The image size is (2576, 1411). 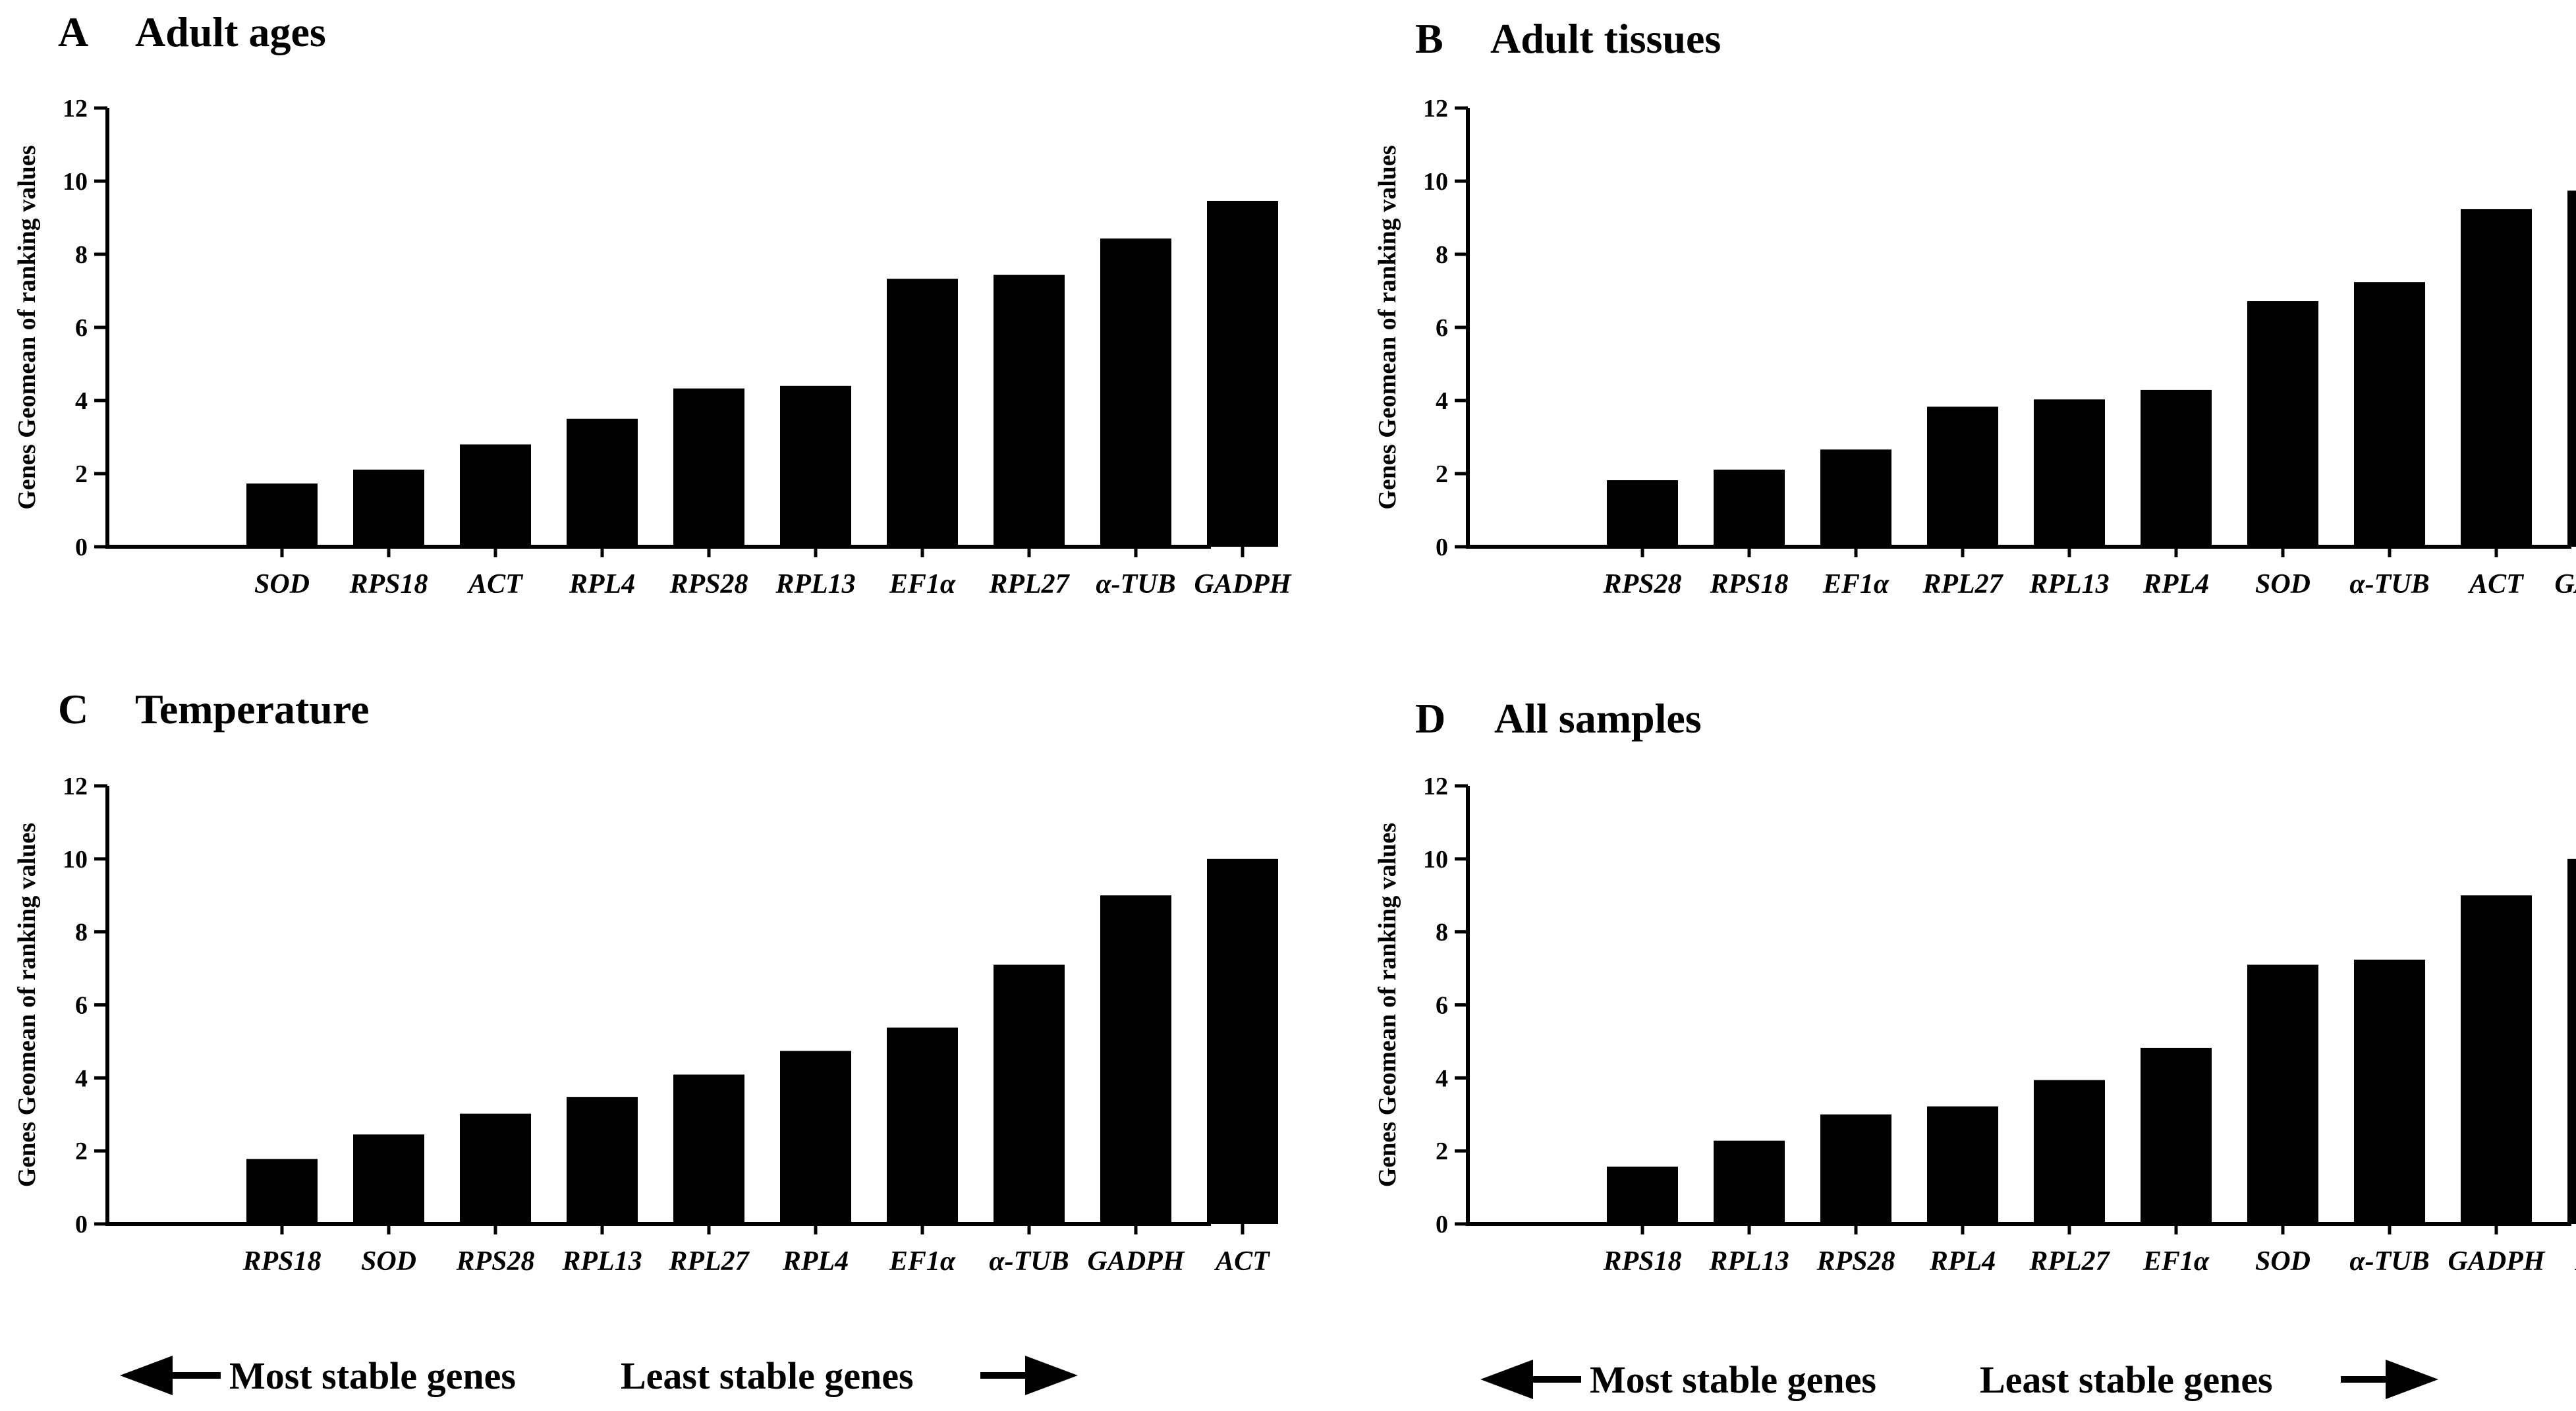 What do you see at coordinates (27, 1005) in the screenshot?
I see `y-axis-label-c: Genes Geomean of ranking values` at bounding box center [27, 1005].